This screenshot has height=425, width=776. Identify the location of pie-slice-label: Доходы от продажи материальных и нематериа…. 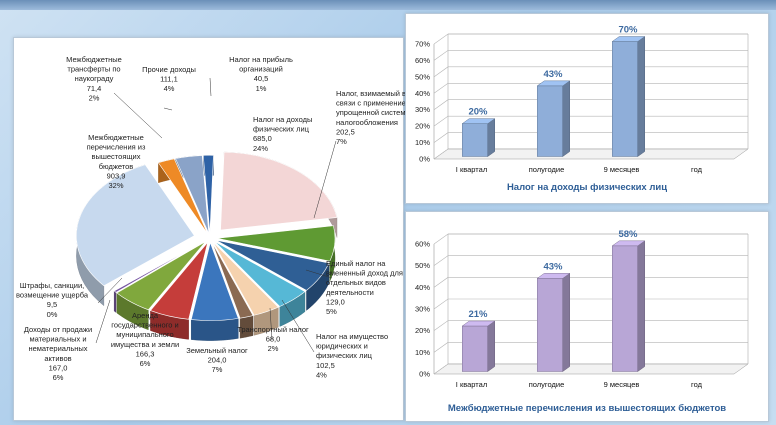
(58, 353).